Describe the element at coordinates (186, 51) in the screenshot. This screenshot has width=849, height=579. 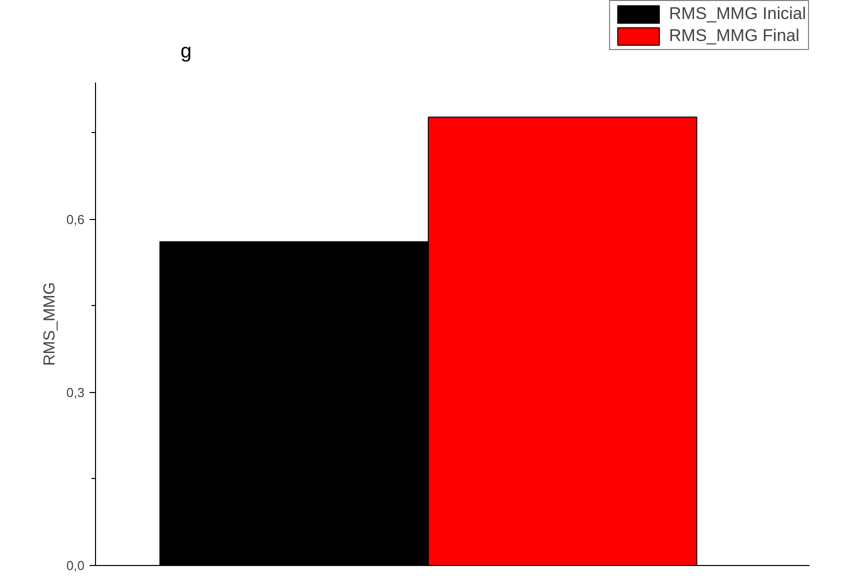
I see `chart-title: g` at that location.